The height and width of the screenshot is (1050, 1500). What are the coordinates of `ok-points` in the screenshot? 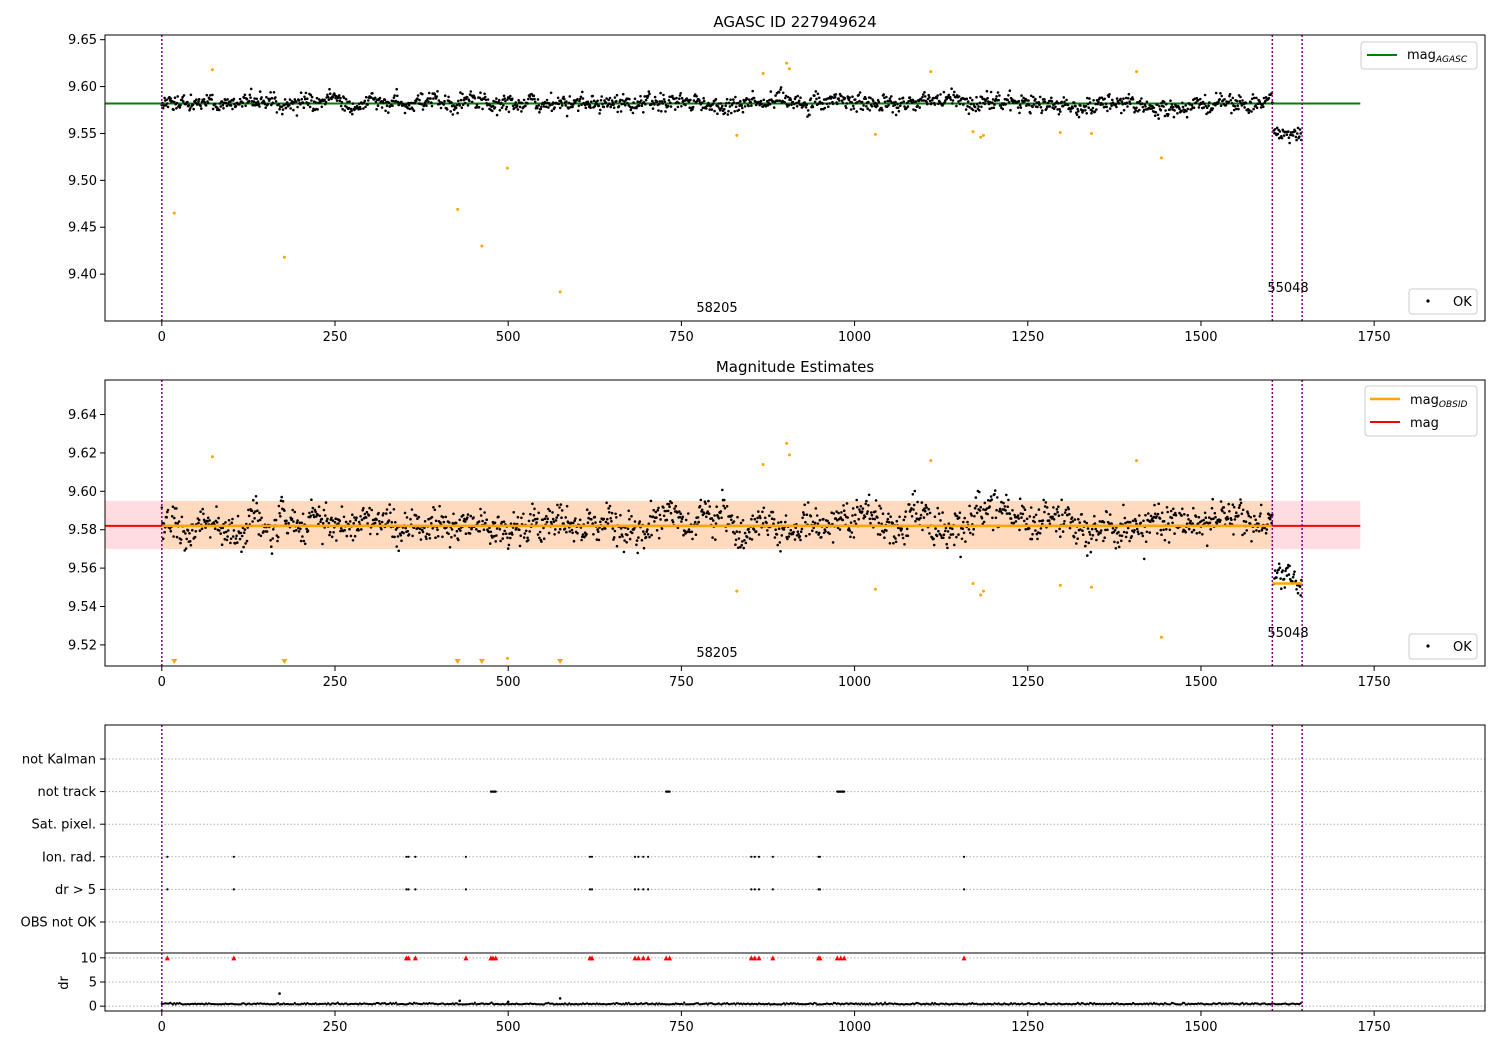 It's located at (731, 115).